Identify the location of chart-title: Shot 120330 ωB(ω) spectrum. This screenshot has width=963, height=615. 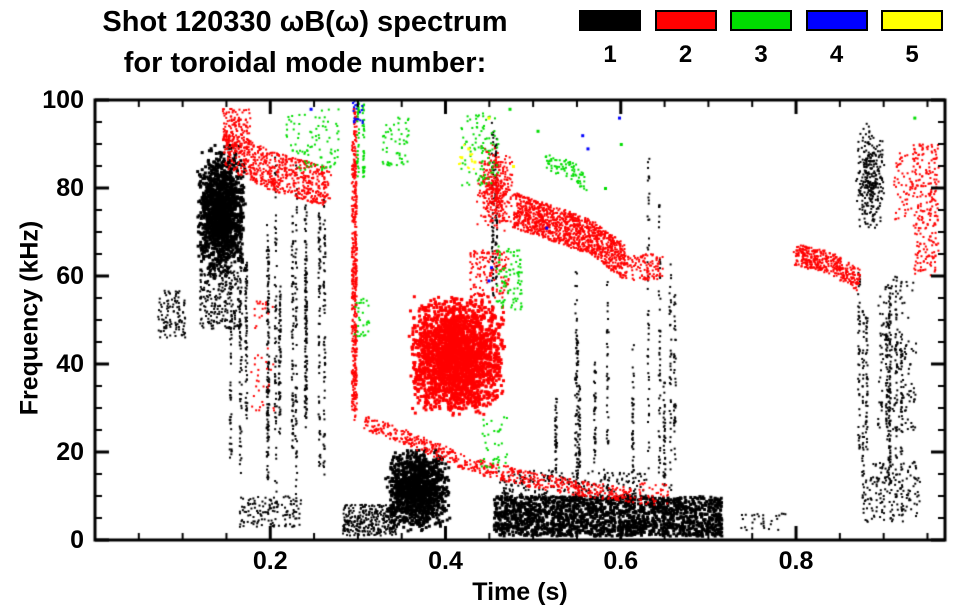
(305, 22).